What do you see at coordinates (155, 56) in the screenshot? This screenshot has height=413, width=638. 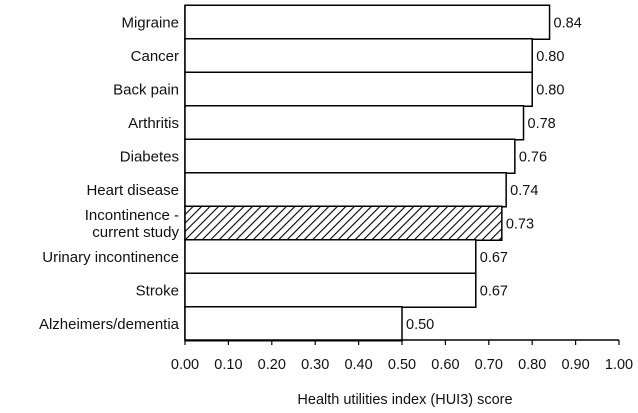 I see `category-label: Cancer` at bounding box center [155, 56].